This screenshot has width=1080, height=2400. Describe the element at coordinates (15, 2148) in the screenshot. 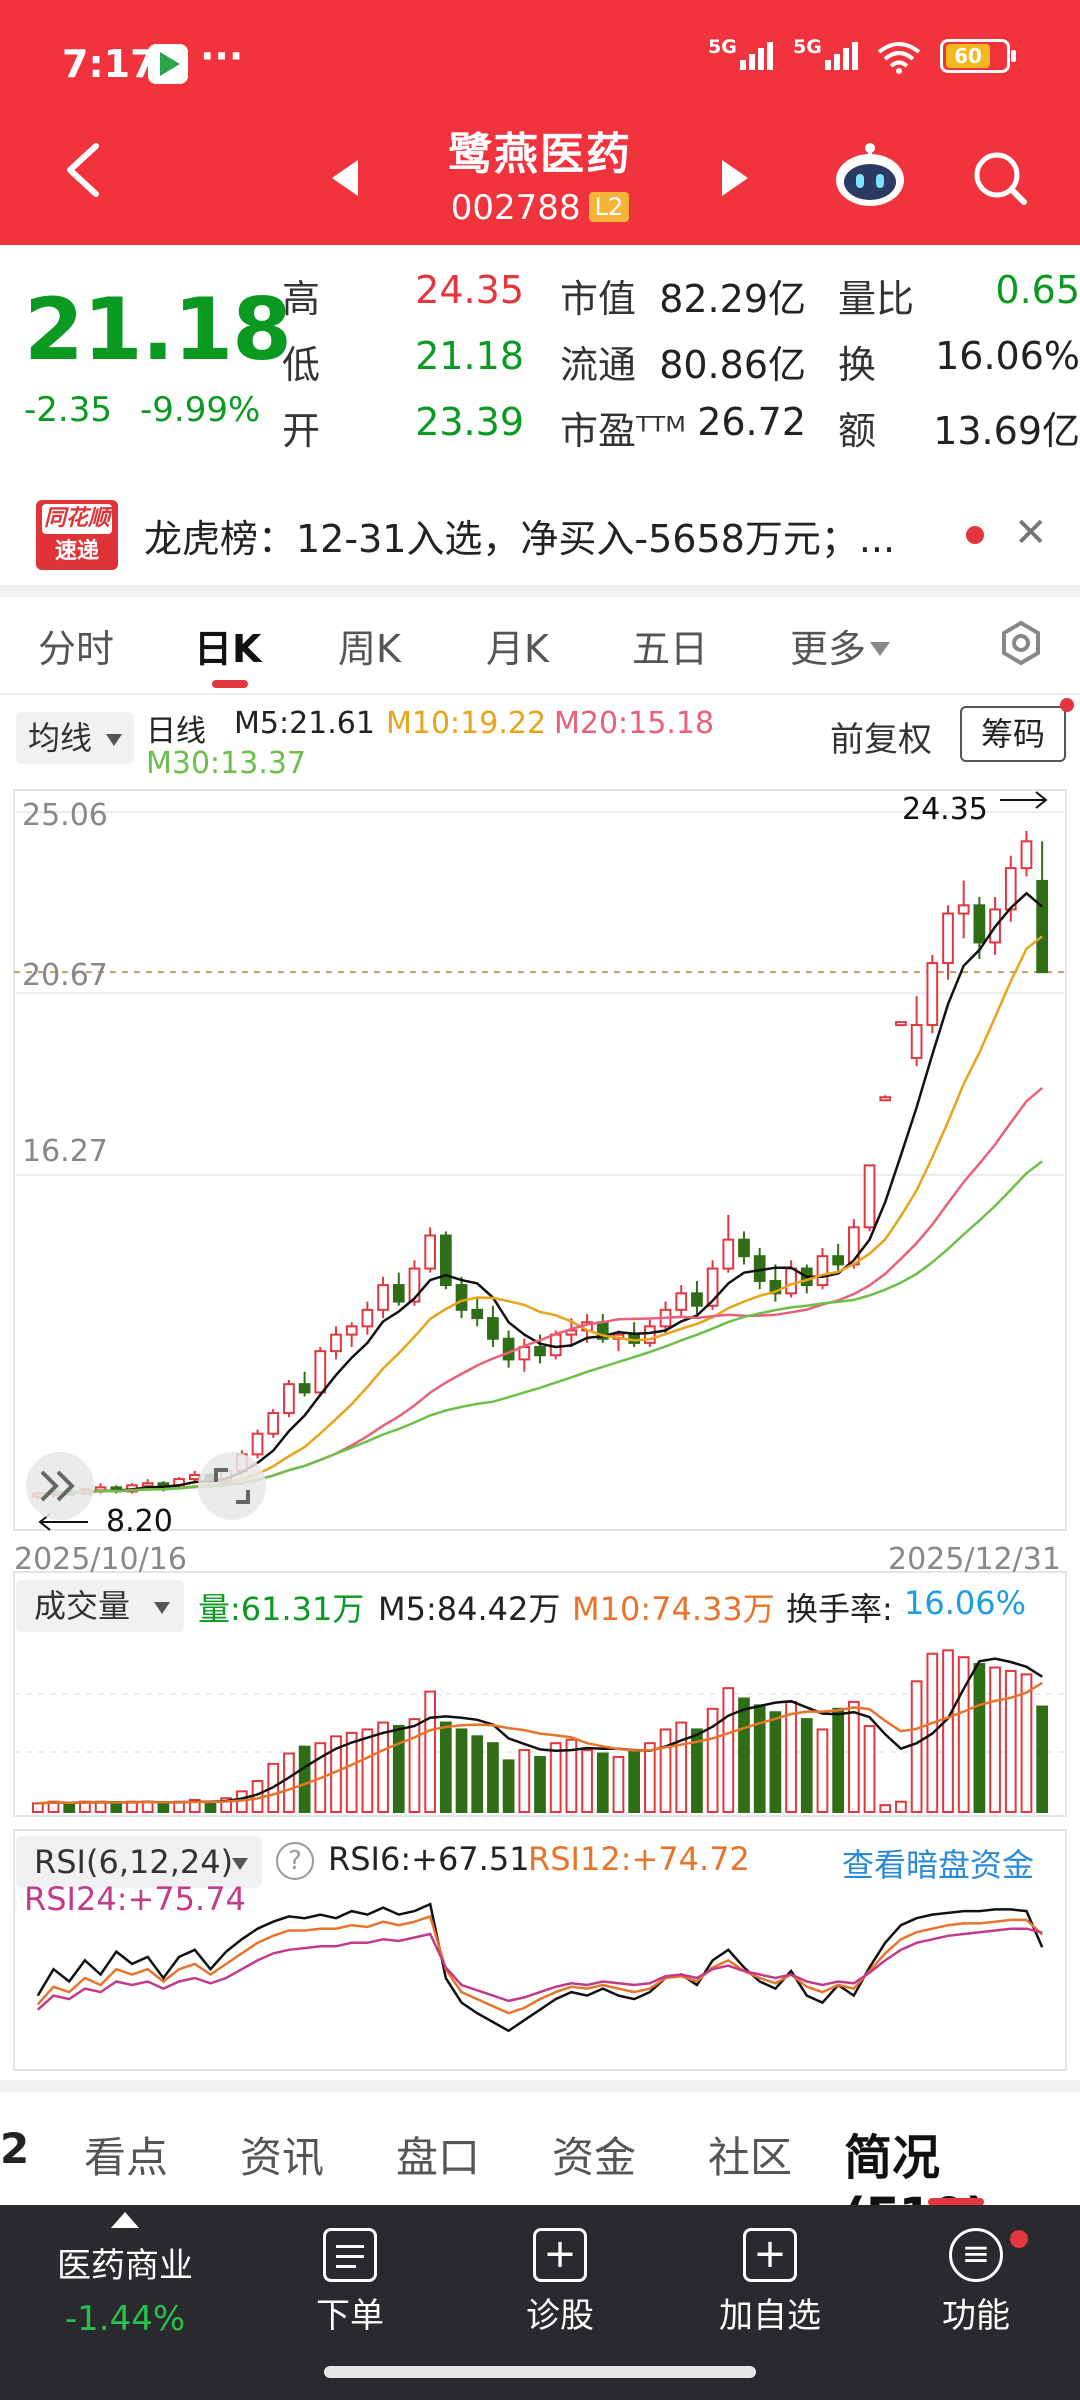

I see `tab-partial: 2` at that location.